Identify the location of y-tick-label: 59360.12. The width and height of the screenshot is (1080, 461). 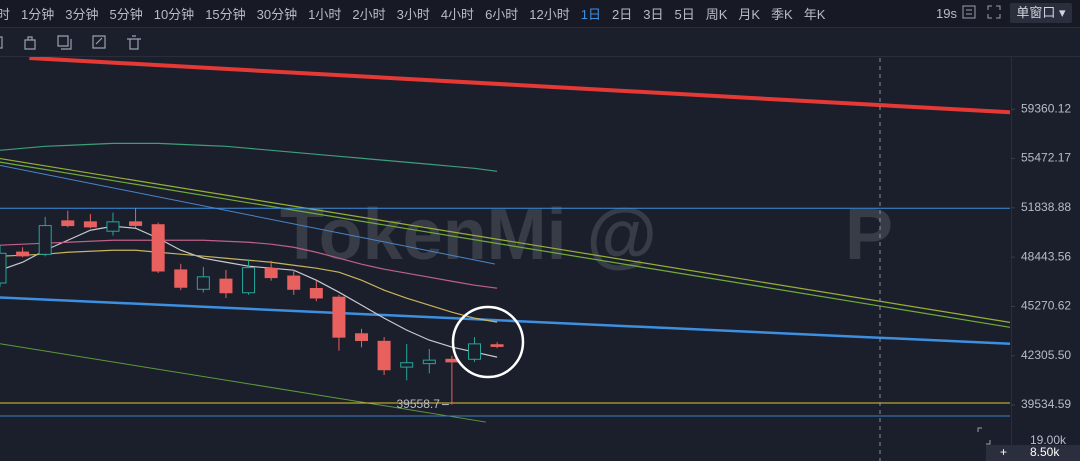
(1046, 108).